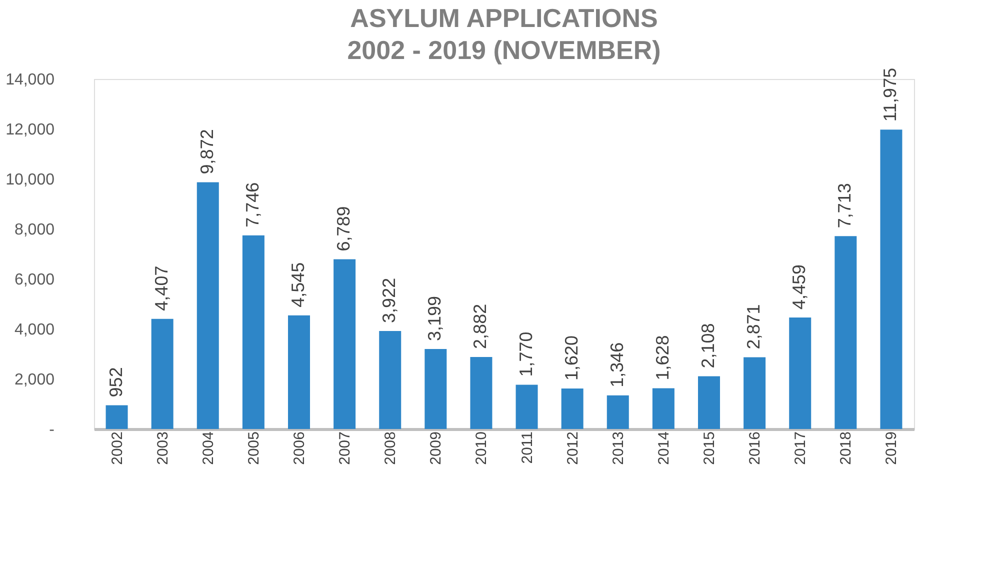 The height and width of the screenshot is (583, 989). What do you see at coordinates (891, 448) in the screenshot?
I see `x-tick-label: 2019` at bounding box center [891, 448].